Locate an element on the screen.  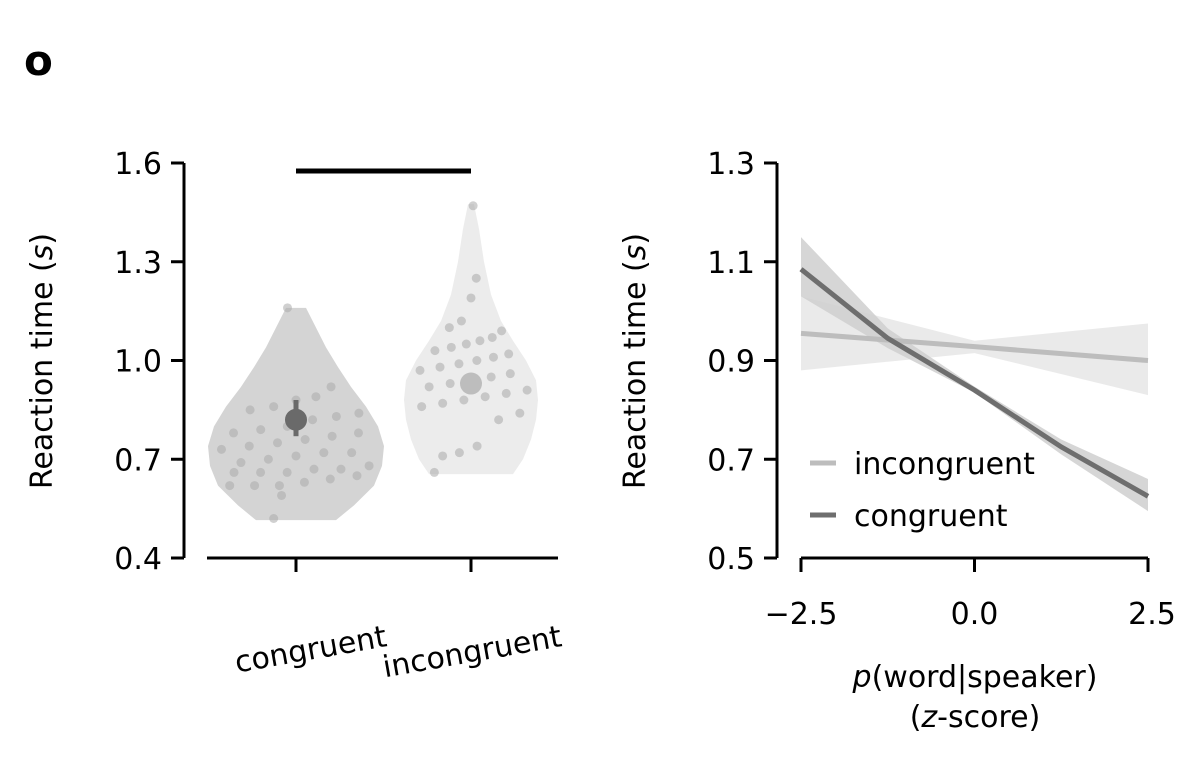
y-tick-label: 0.4 is located at coordinates (138, 559).